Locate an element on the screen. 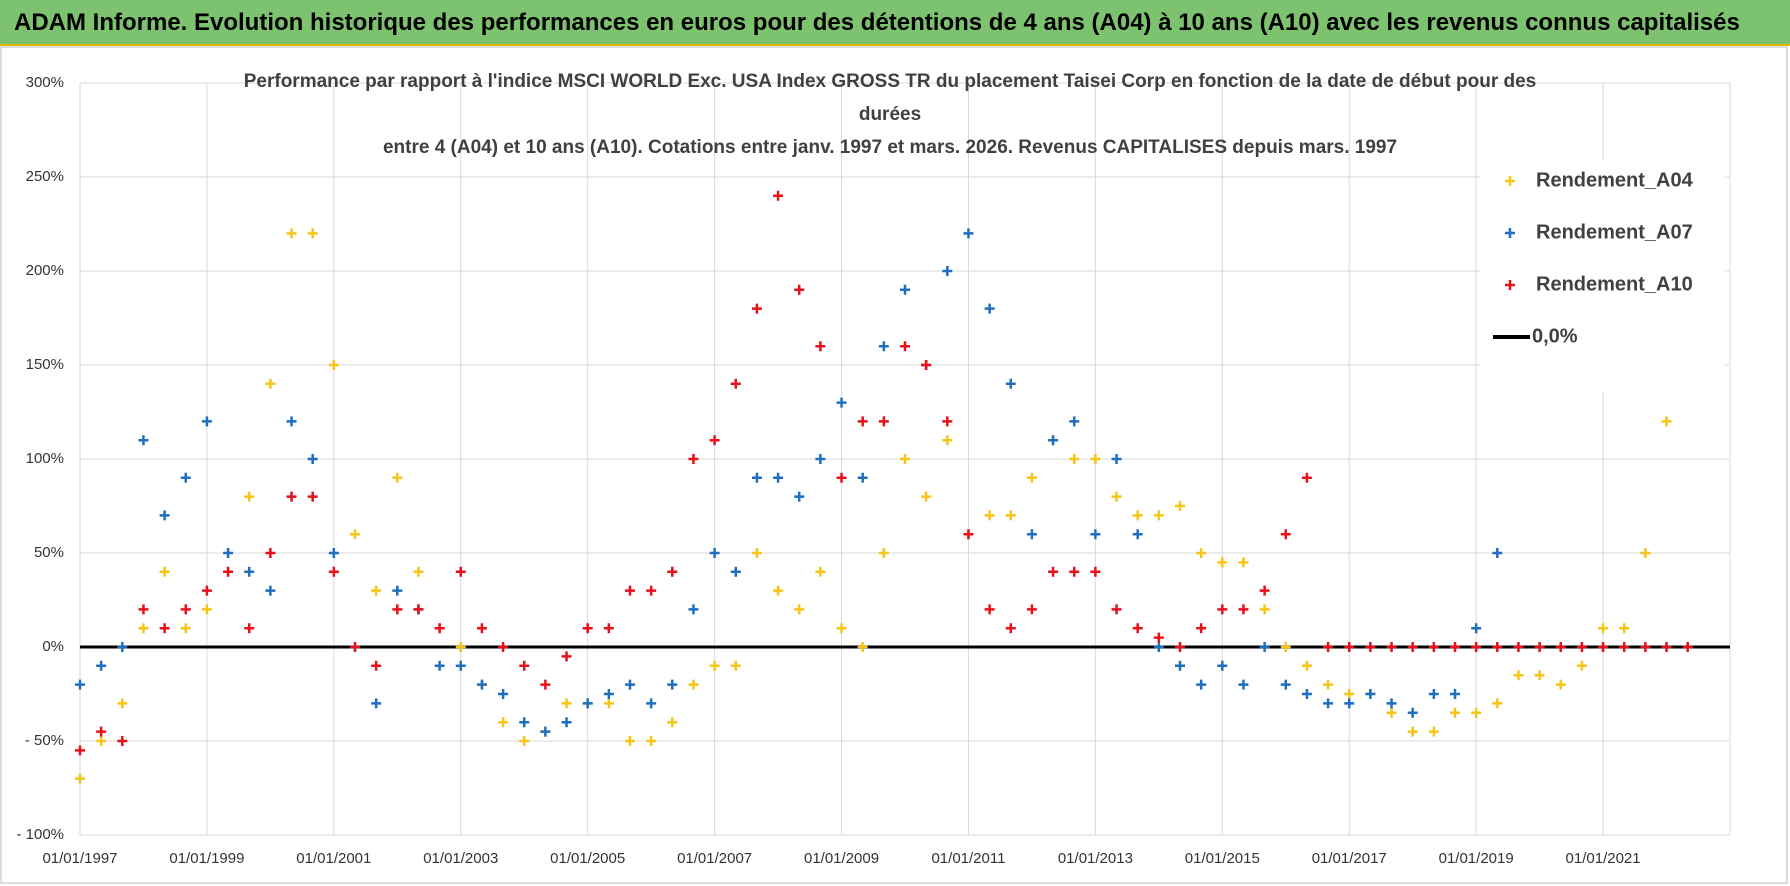  x-tick-label: 01/01/2007 is located at coordinates (714, 858).